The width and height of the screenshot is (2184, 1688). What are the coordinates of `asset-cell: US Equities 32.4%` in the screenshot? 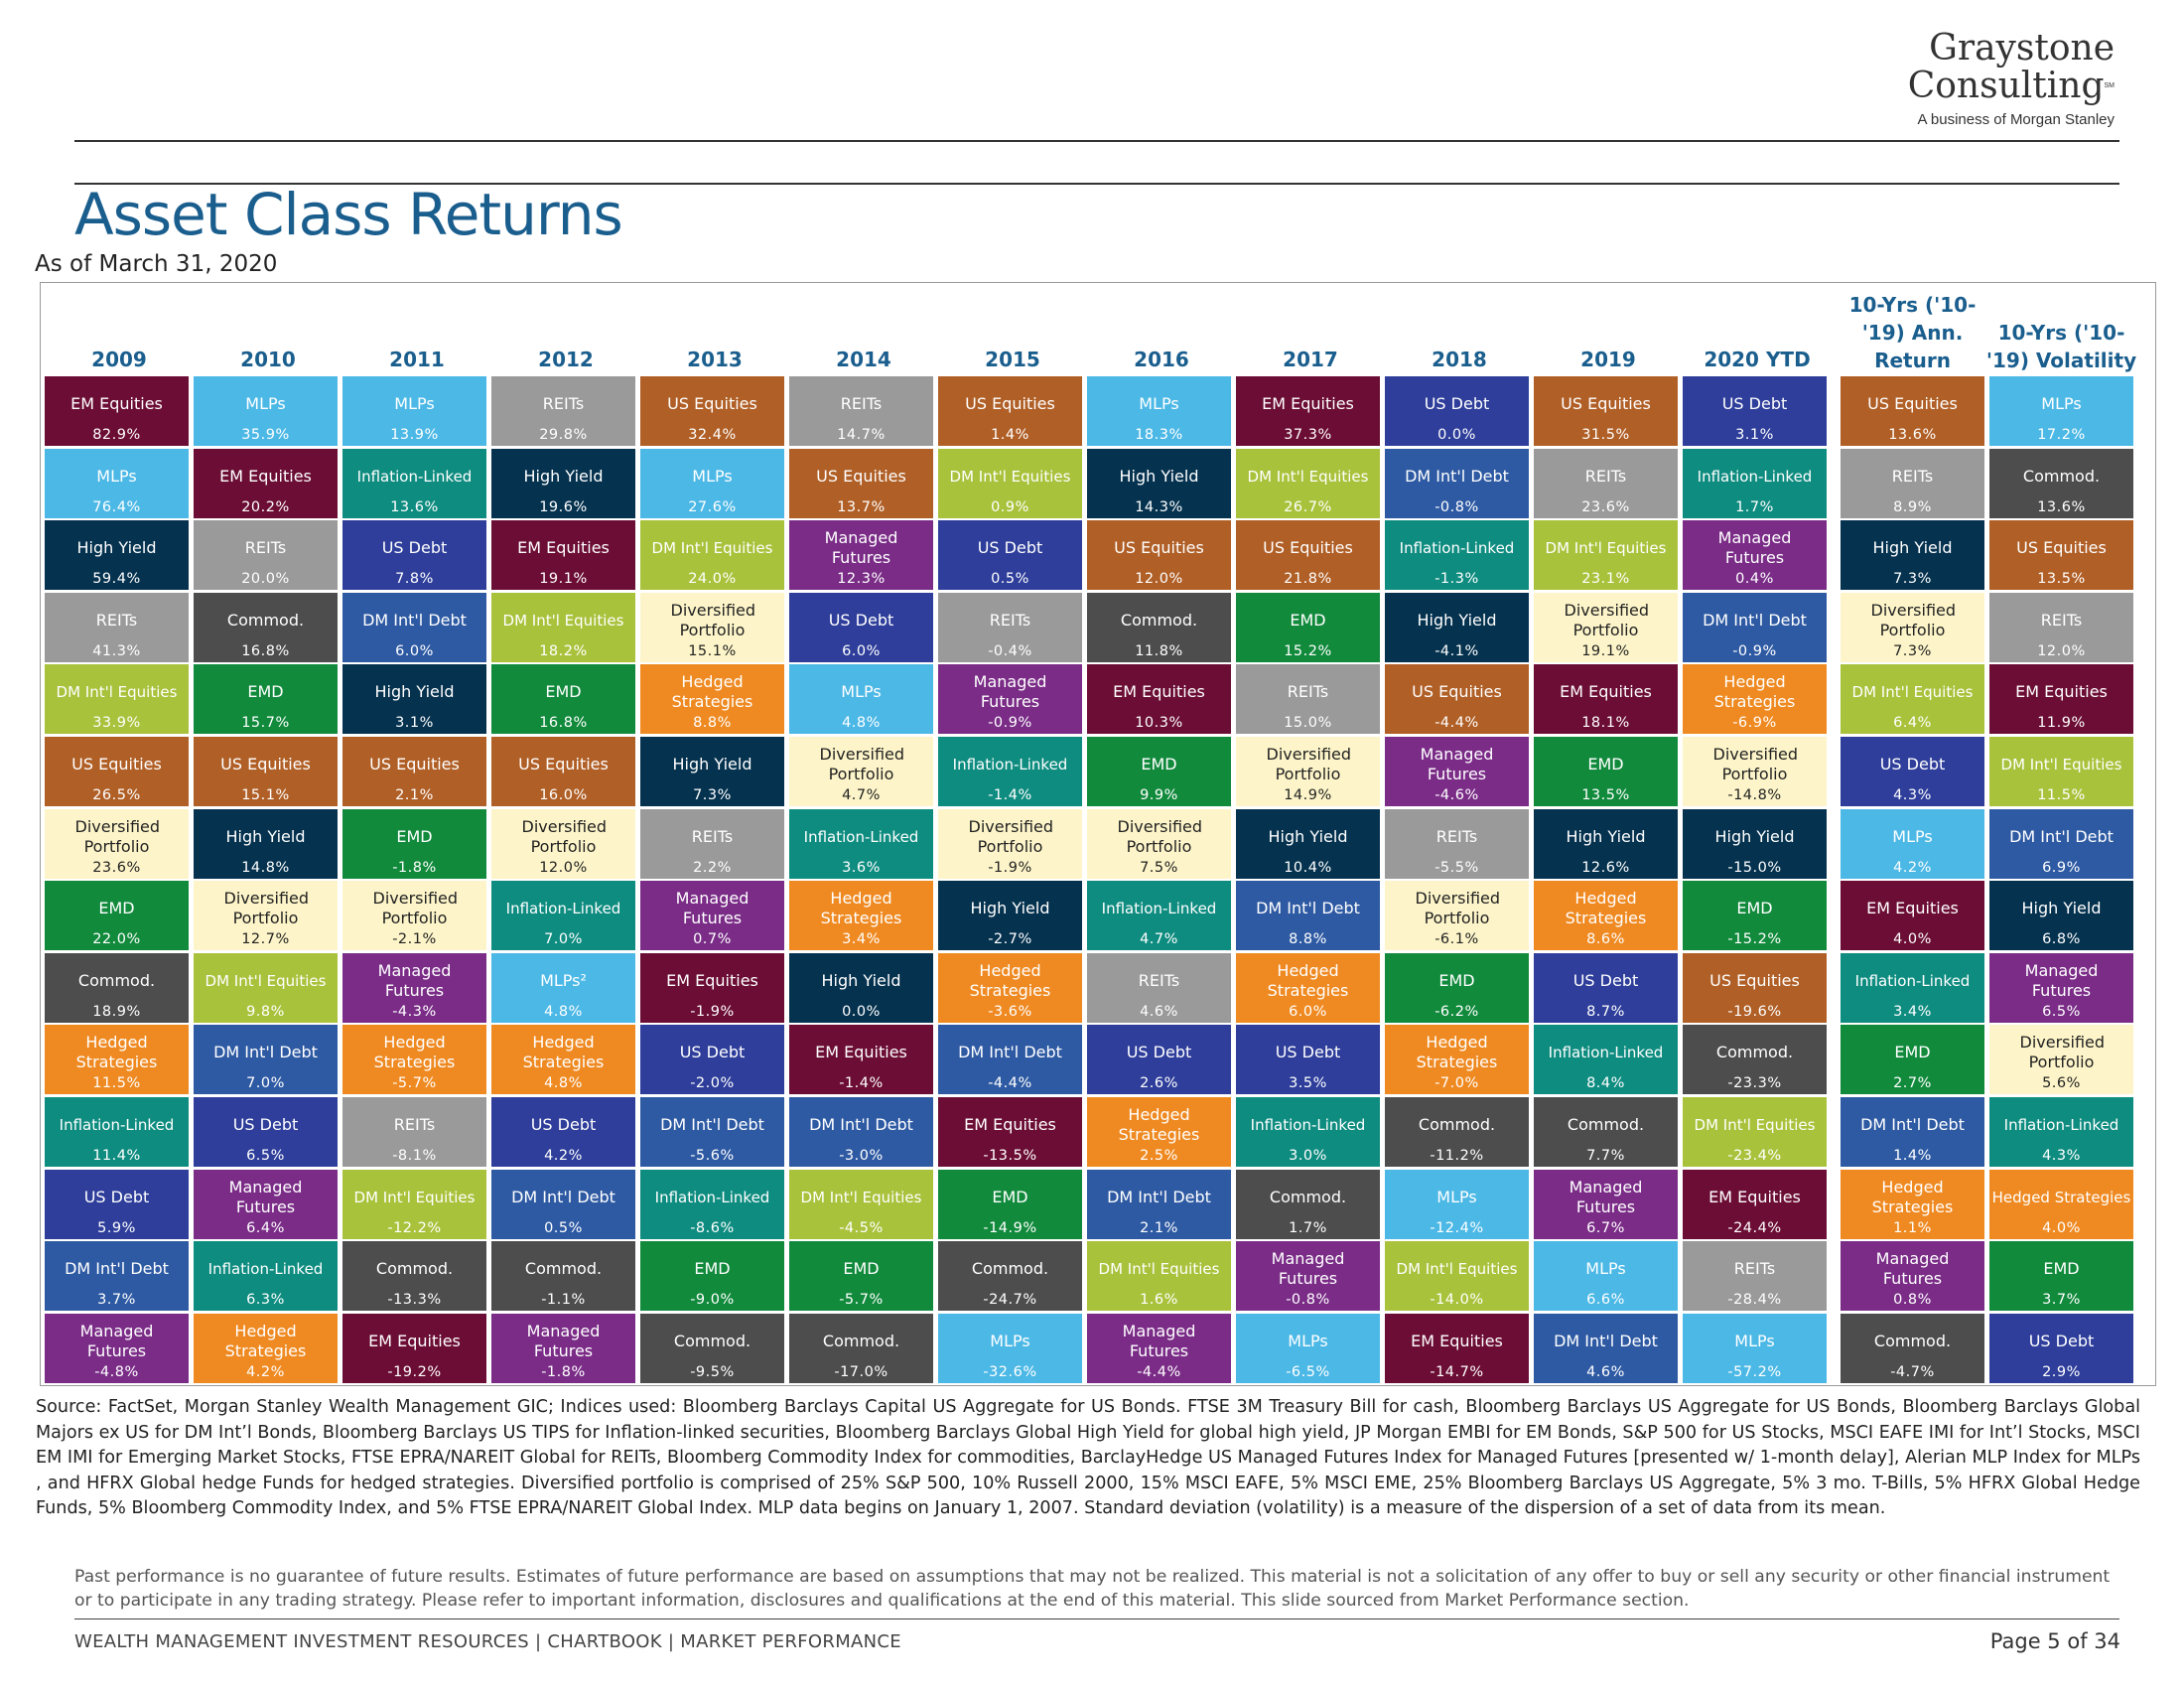 It's located at (712, 411).